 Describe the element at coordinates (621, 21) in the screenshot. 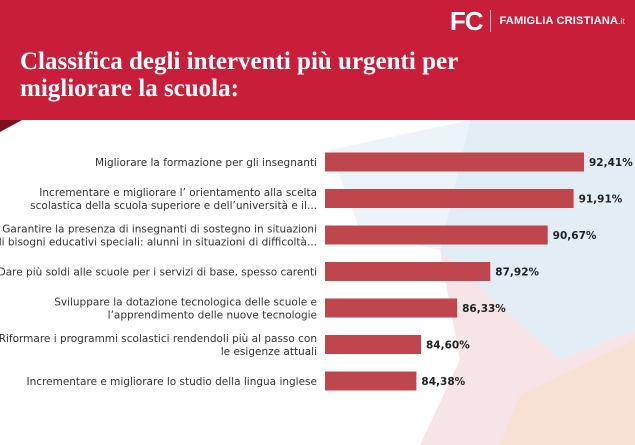

I see `brand-tld: .it` at that location.